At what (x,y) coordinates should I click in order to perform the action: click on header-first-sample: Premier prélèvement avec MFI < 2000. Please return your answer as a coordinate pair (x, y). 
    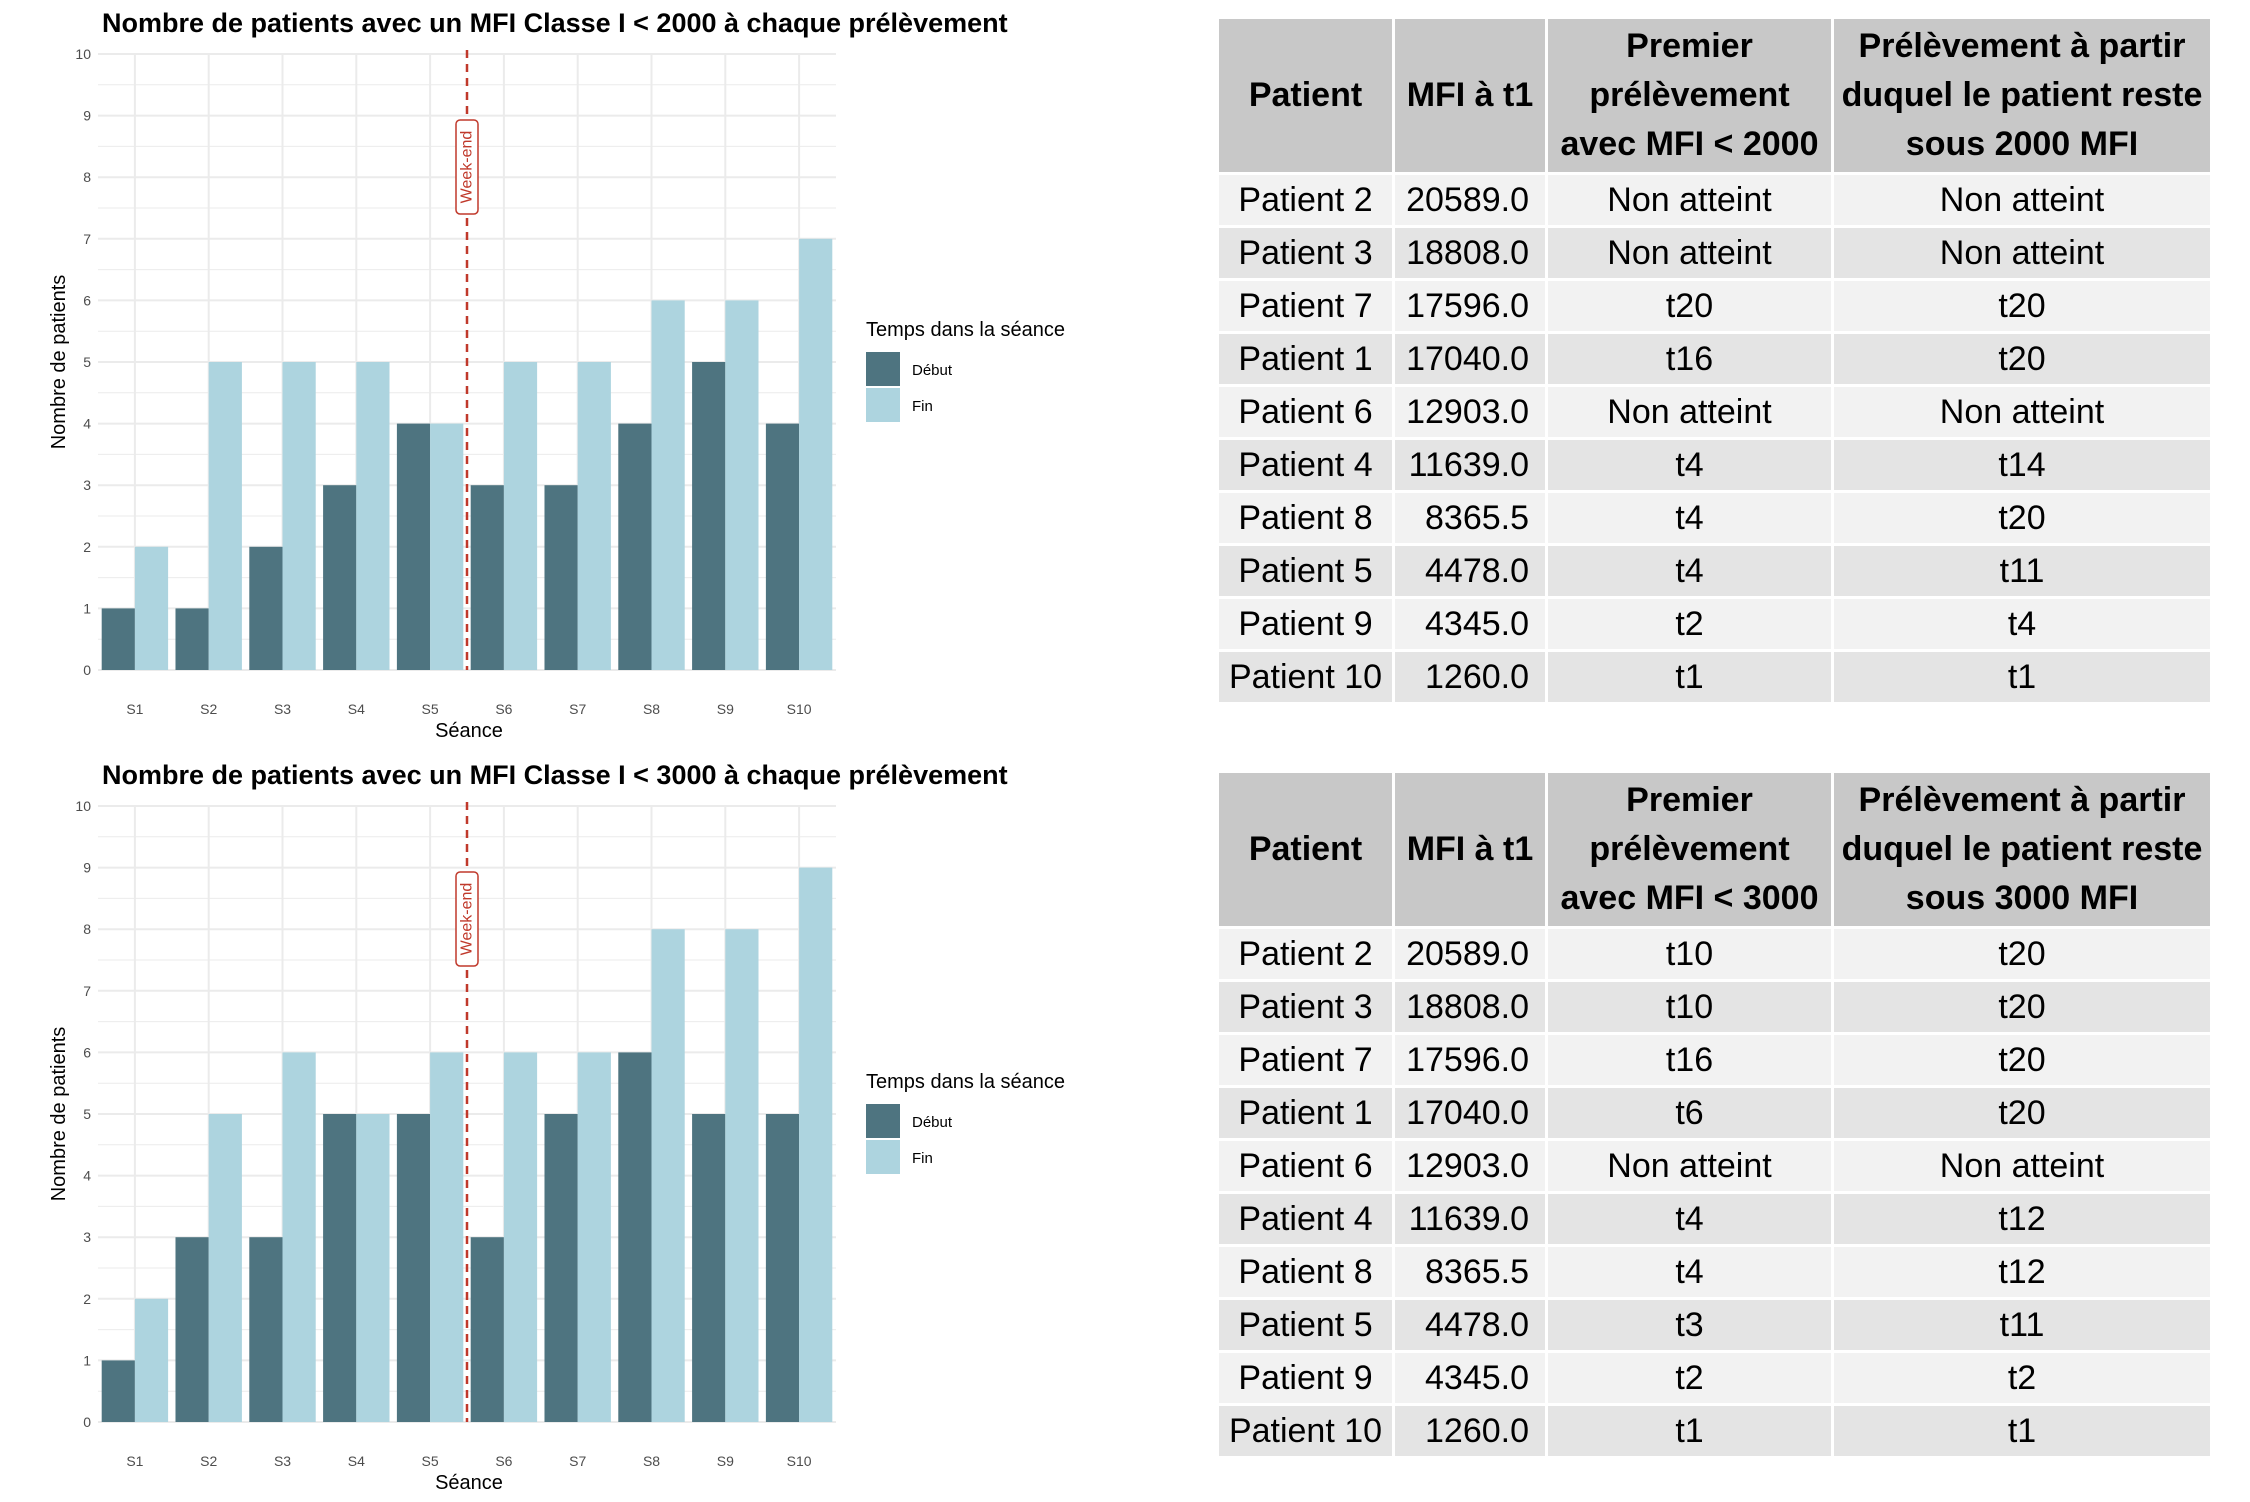
    Looking at the image, I should click on (1689, 95).